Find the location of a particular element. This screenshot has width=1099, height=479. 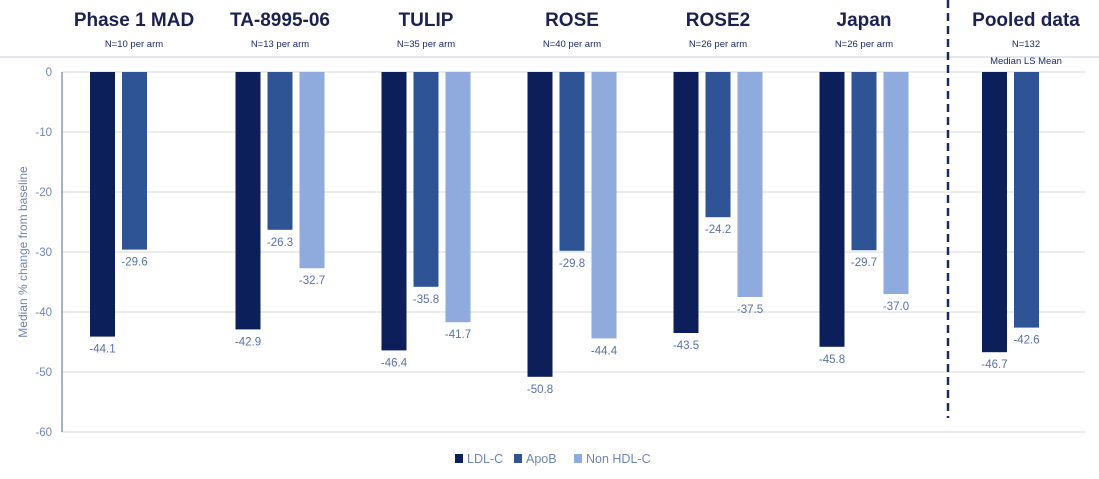

y-tick-labels: 0 -10 -20 -30 -40 -50 -60 is located at coordinates (43, 253).